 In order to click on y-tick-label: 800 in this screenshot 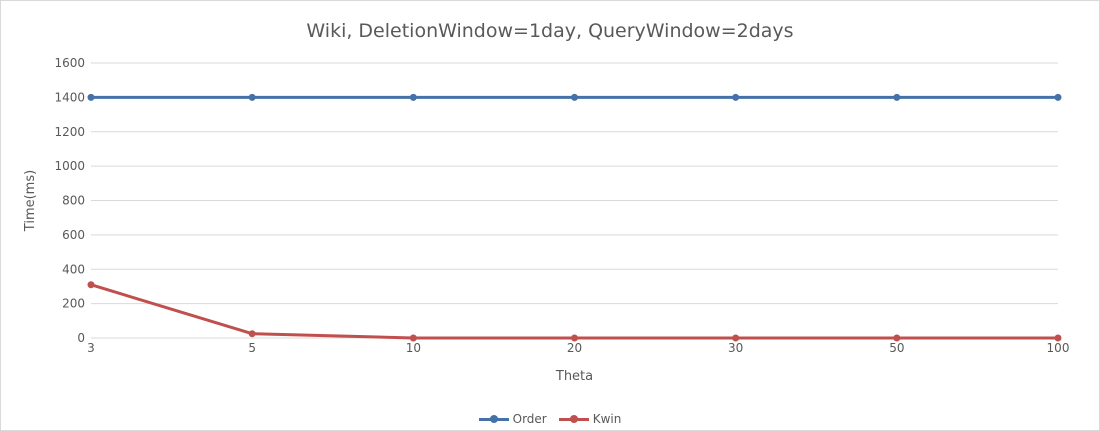, I will do `click(73, 201)`.